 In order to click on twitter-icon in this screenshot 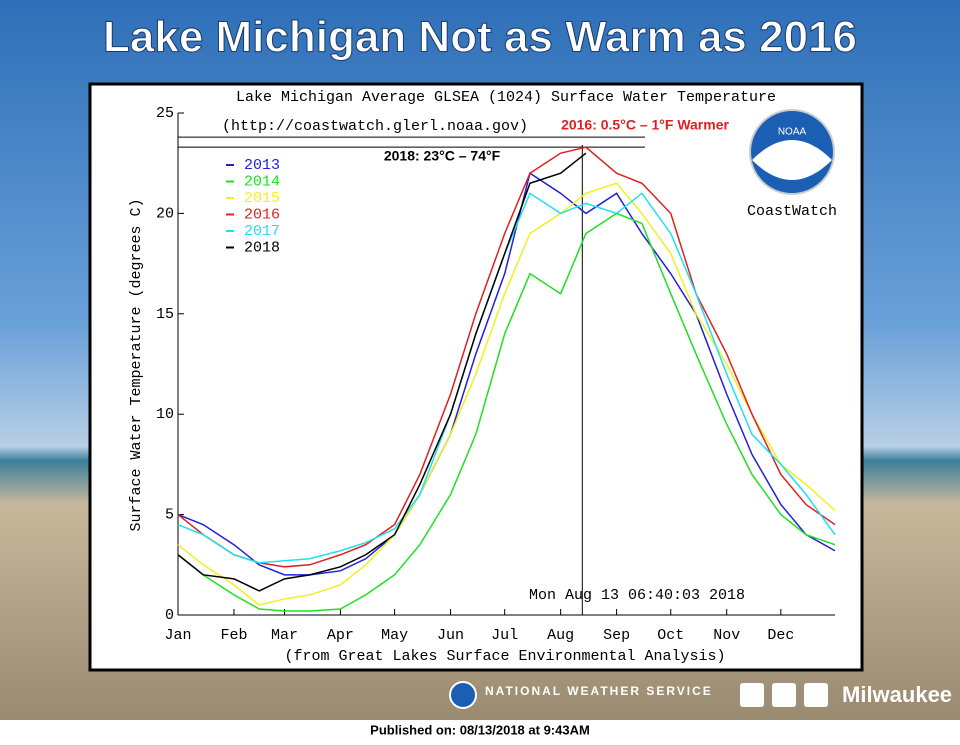, I will do `click(816, 695)`.